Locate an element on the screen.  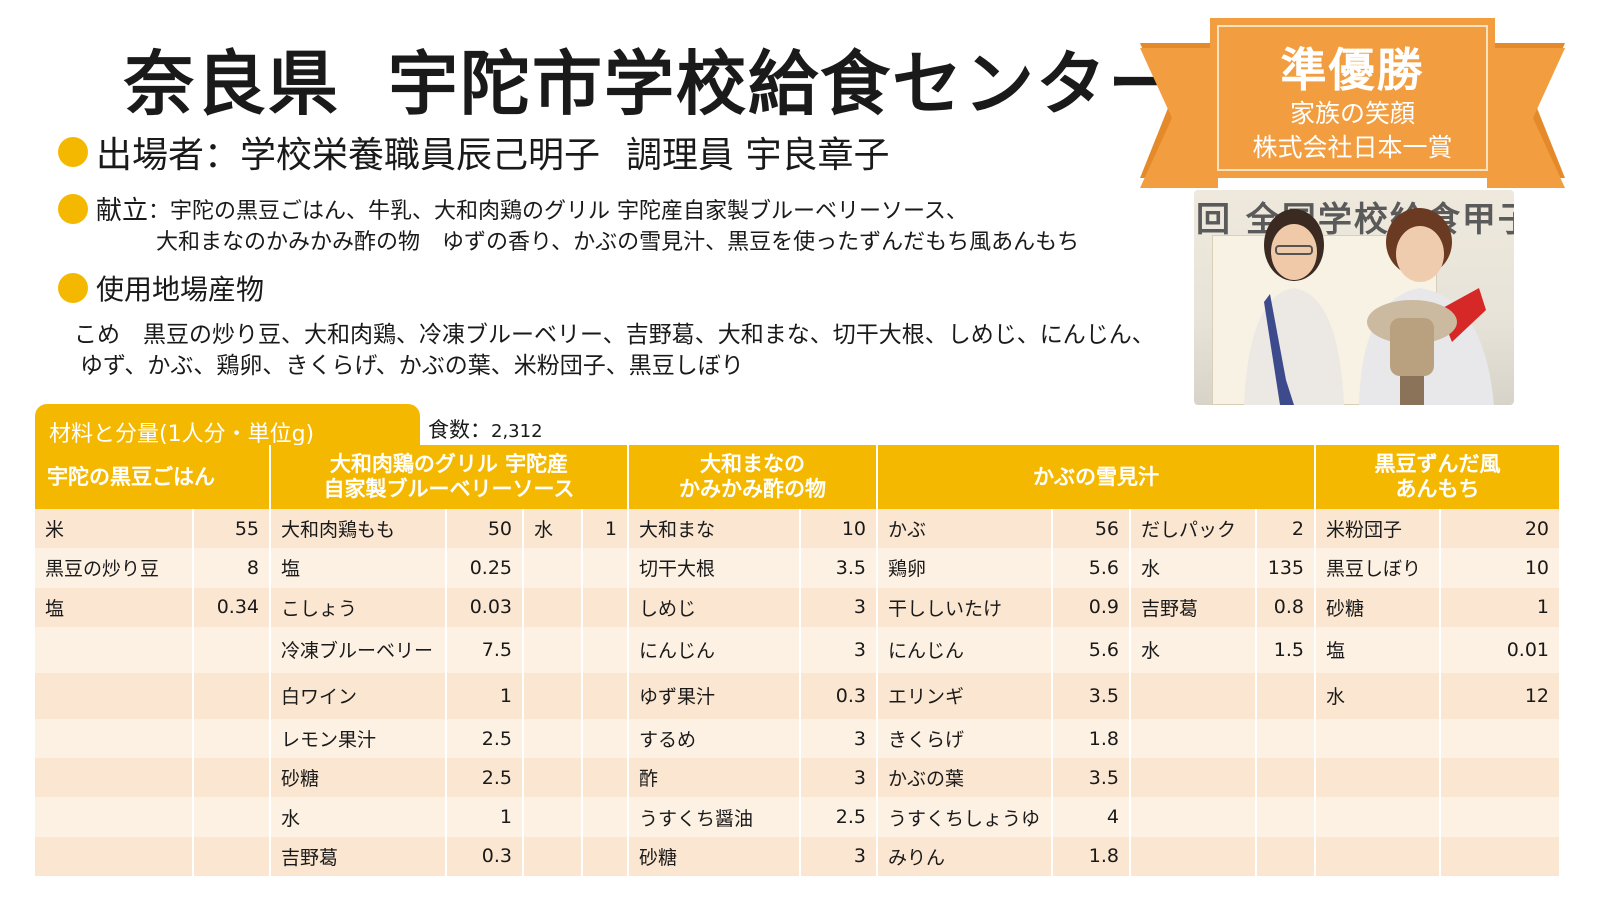
ingredient-cell: みりん is located at coordinates (965, 856).